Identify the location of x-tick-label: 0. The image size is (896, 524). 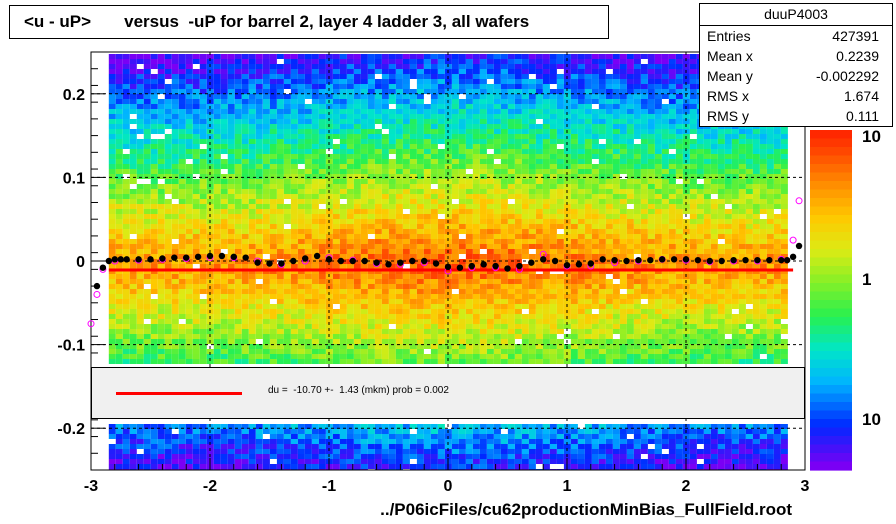
(448, 486).